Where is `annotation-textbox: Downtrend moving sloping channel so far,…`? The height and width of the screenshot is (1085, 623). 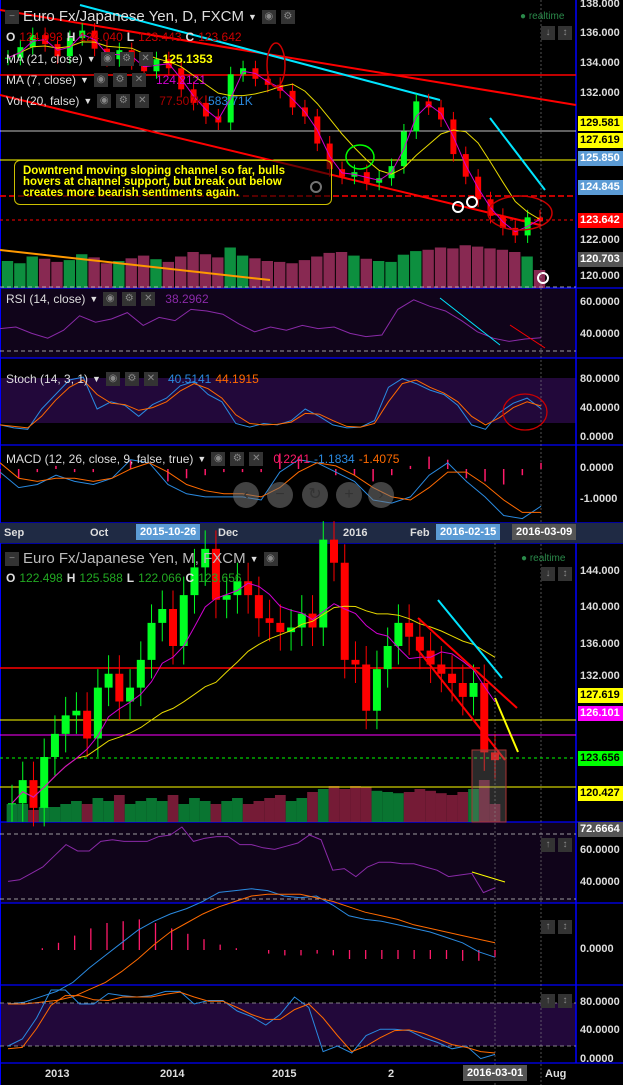 annotation-textbox: Downtrend moving sloping channel so far,… is located at coordinates (173, 182).